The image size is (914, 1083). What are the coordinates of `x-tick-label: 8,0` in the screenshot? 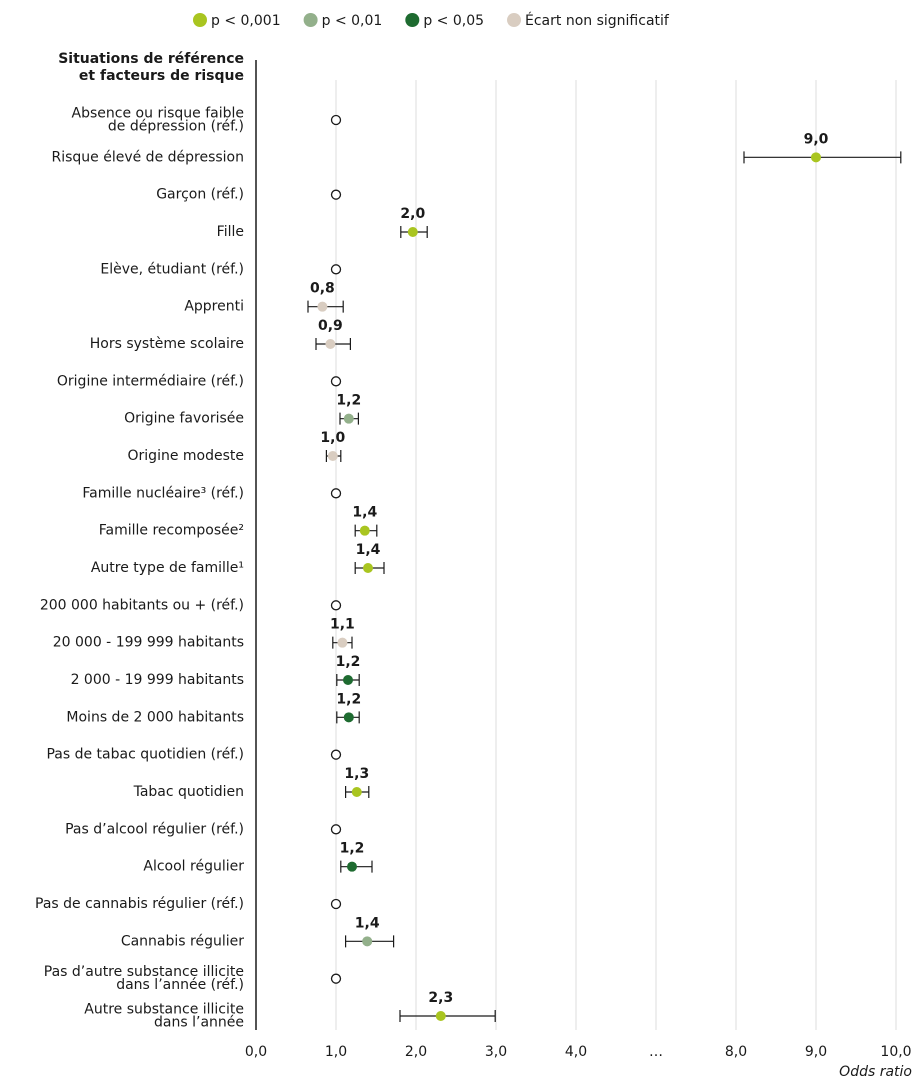 It's located at (736, 1052).